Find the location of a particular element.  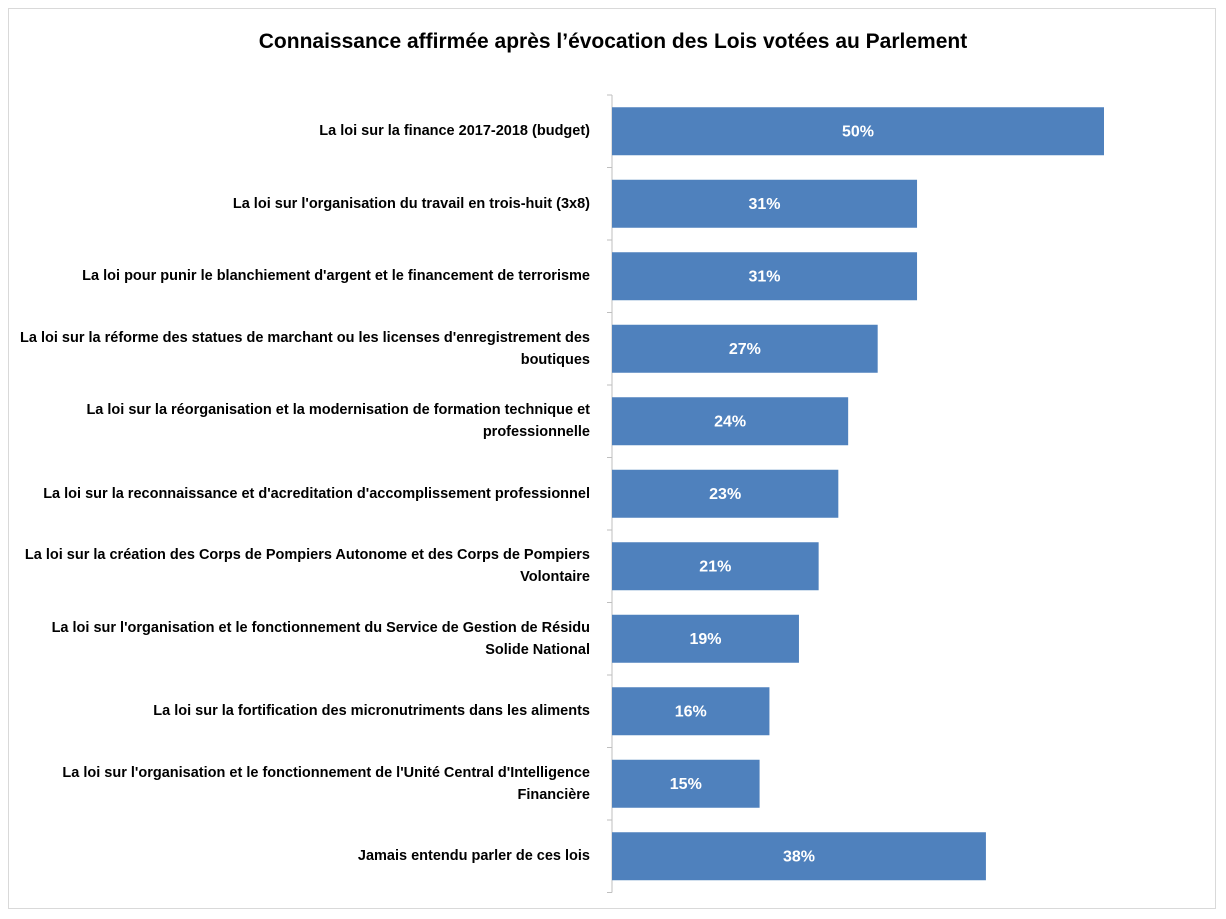

value-label: 27% is located at coordinates (745, 349).